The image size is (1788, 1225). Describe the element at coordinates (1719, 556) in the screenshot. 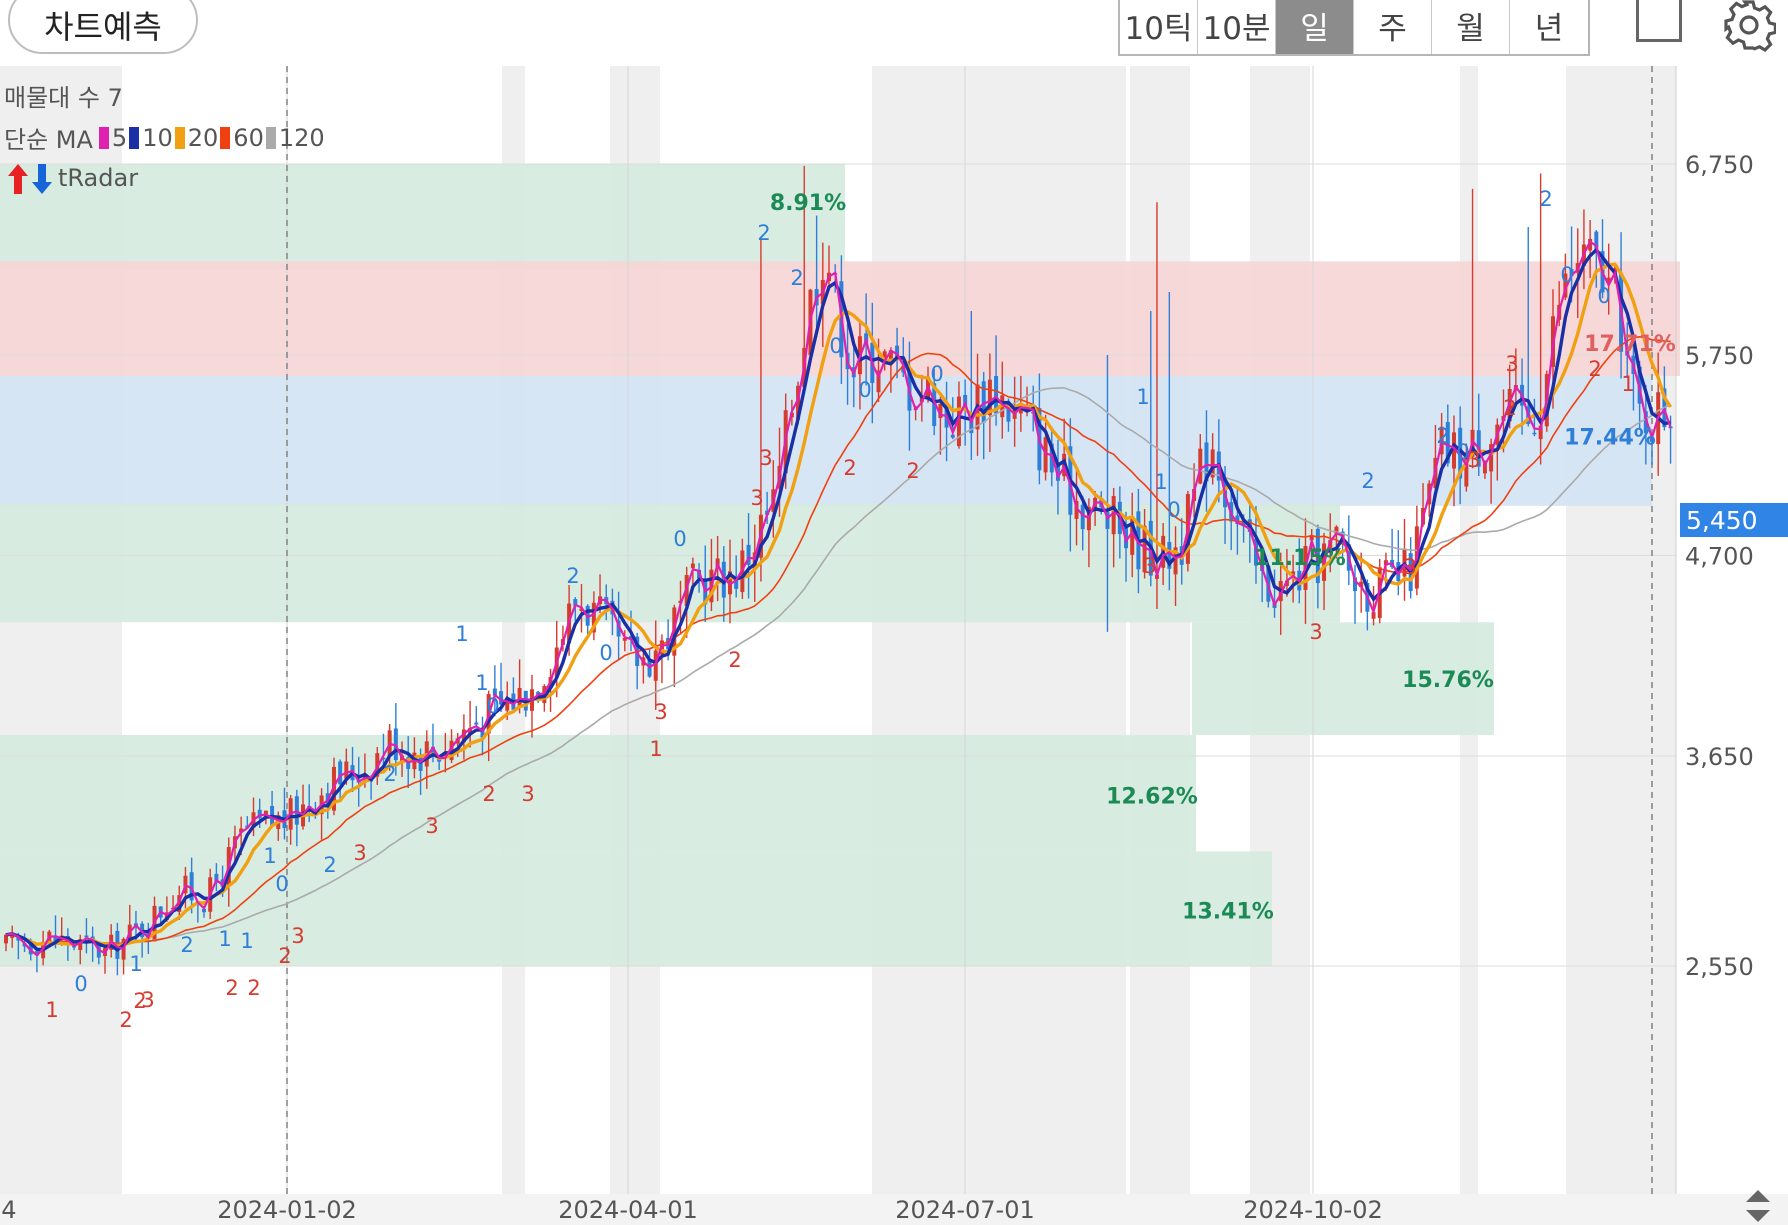

I see `y-tick-label: 4,700` at that location.